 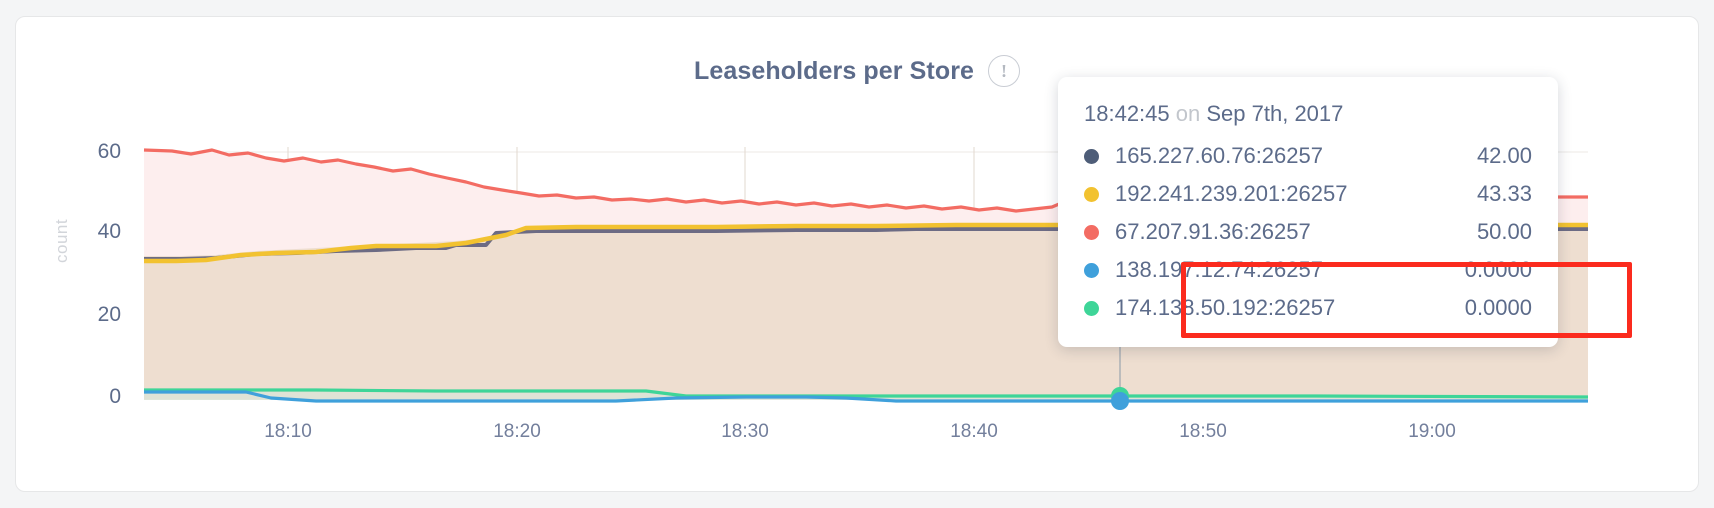 What do you see at coordinates (91, 254) in the screenshot?
I see `y-axis-ticks: 60 40 20 0` at bounding box center [91, 254].